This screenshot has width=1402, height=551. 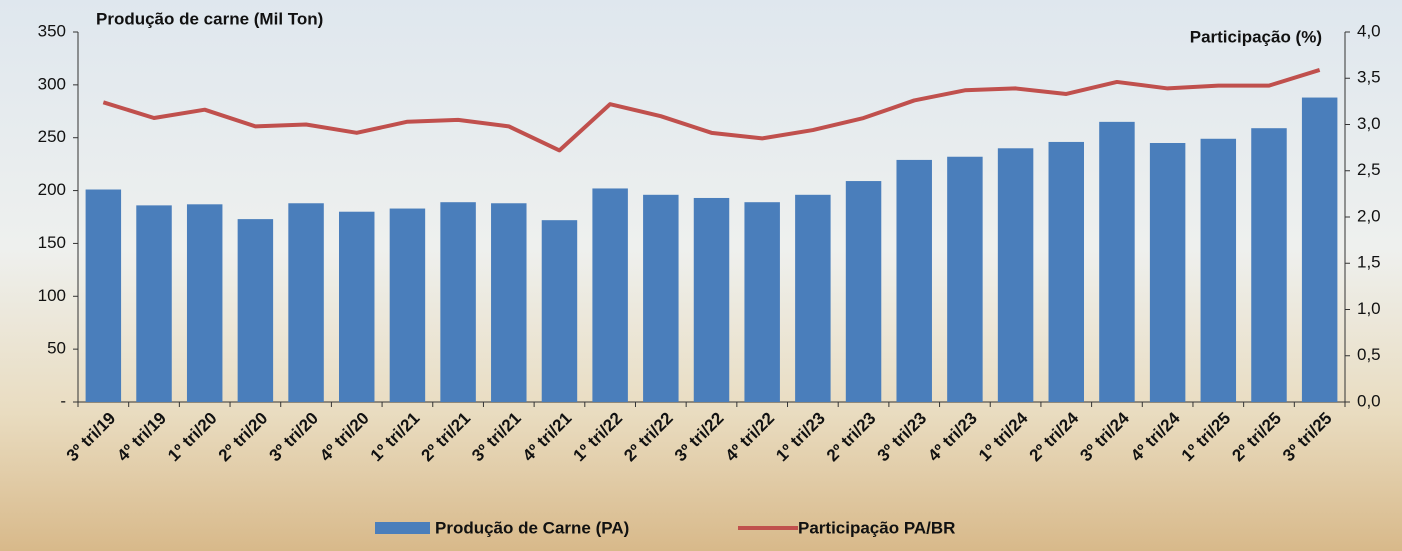 What do you see at coordinates (1369, 354) in the screenshot?
I see `y2ticks-label: 0,5` at bounding box center [1369, 354].